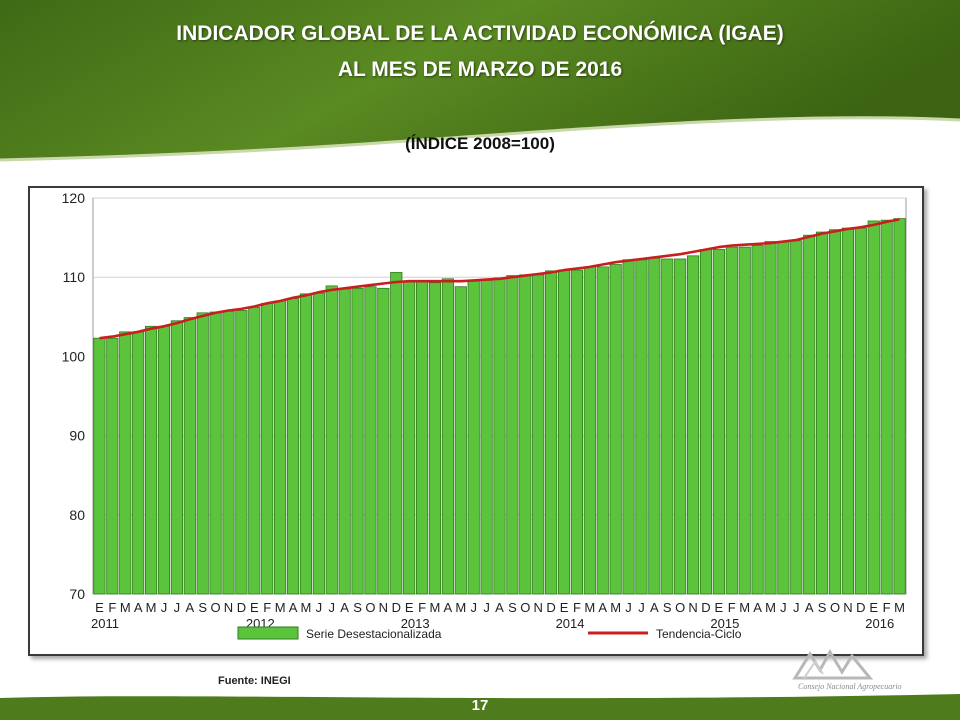  I want to click on page-number: 17, so click(480, 705).